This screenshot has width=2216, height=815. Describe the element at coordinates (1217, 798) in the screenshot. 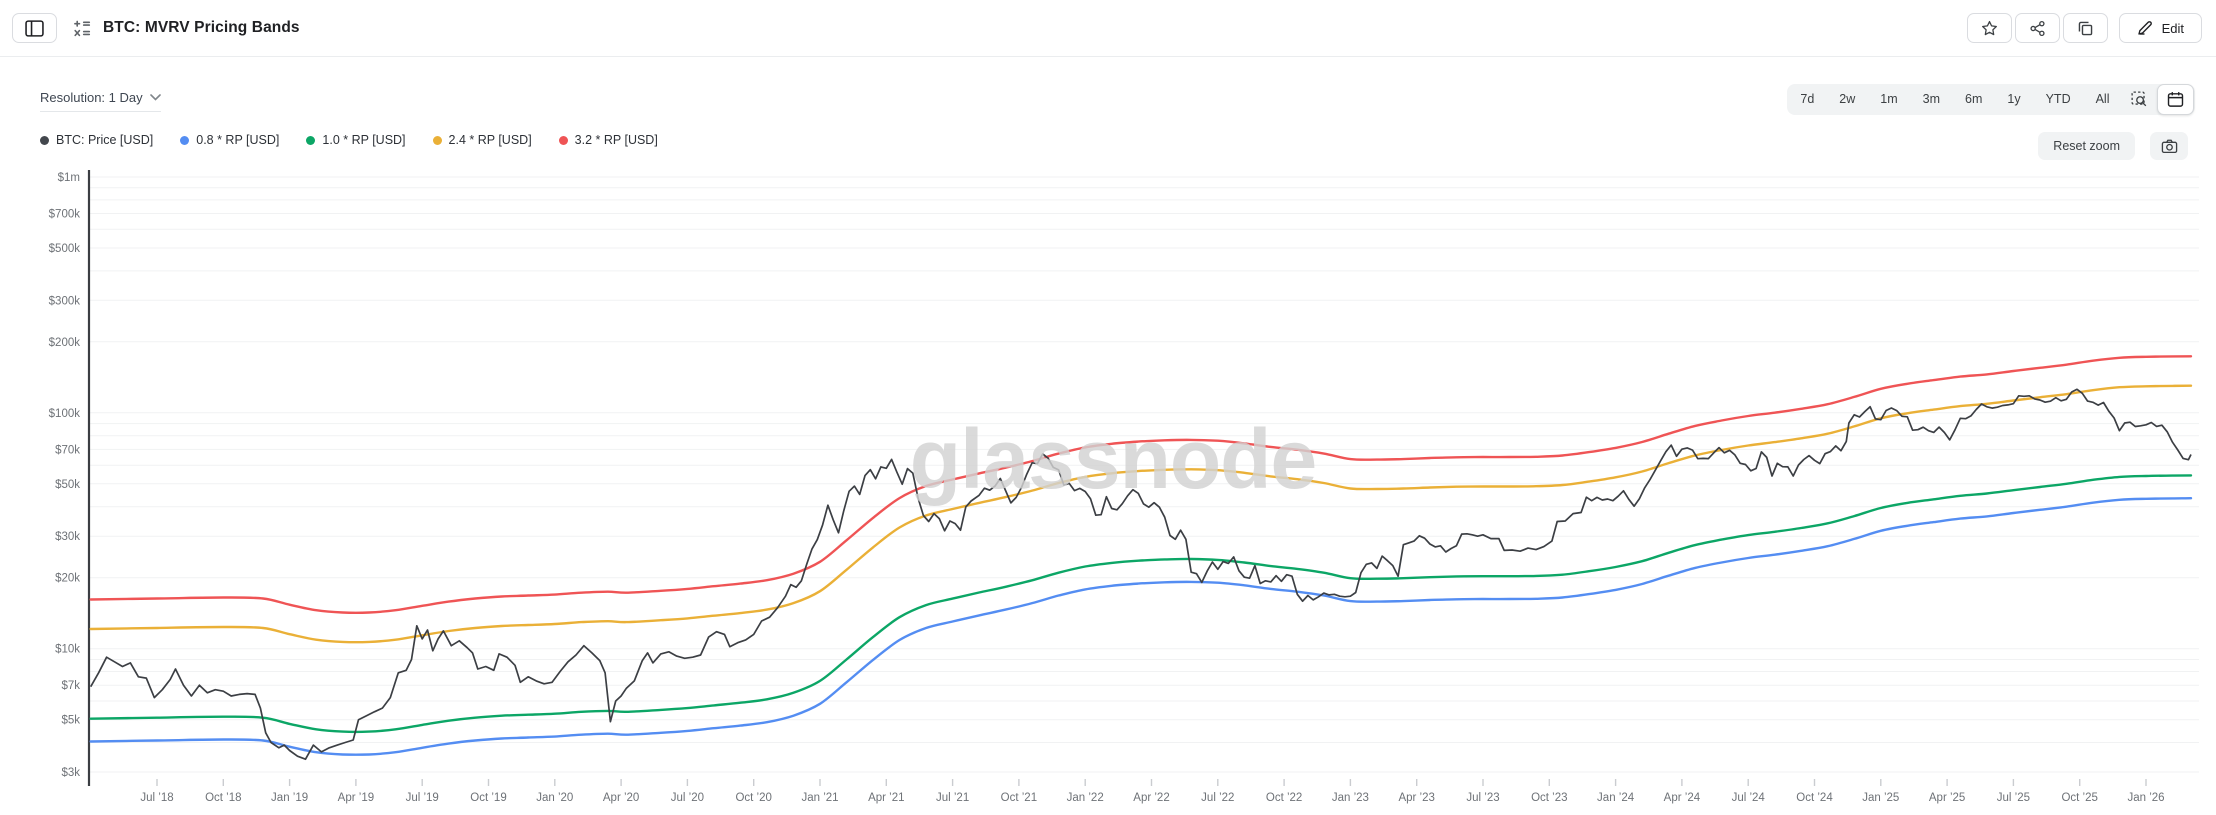

I see `svg-text: Jul ’22` at that location.